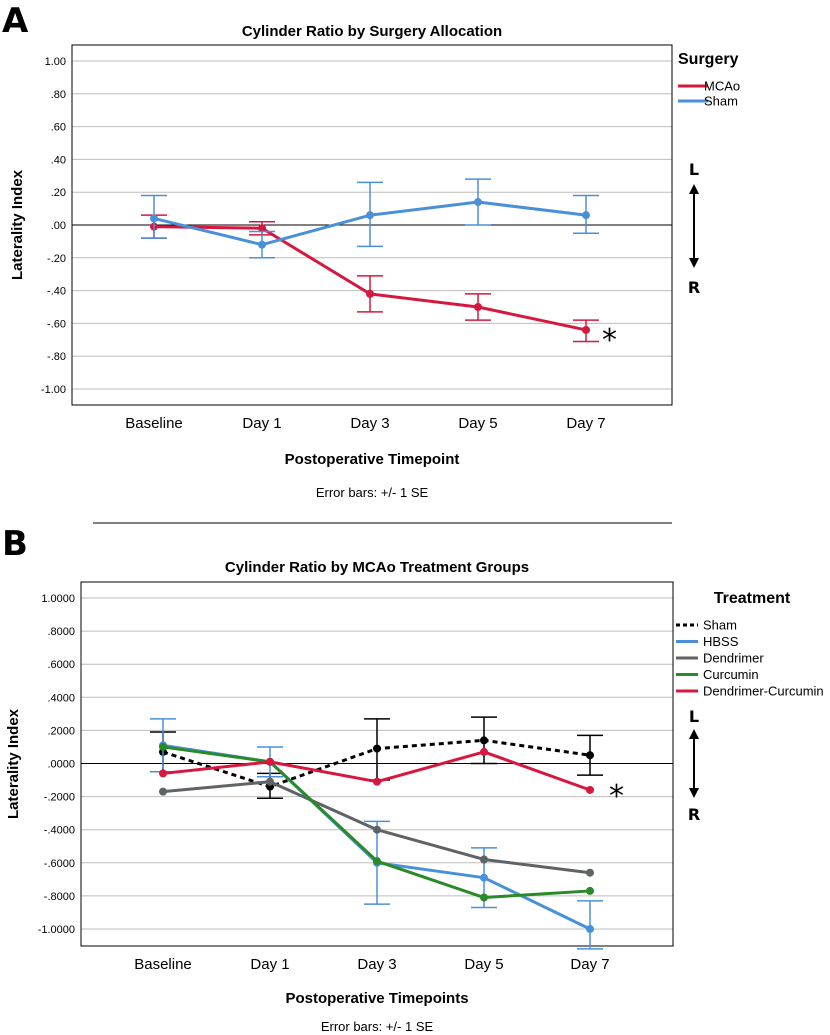 The width and height of the screenshot is (830, 1035). I want to click on y-tick-label: .2000, so click(61, 731).